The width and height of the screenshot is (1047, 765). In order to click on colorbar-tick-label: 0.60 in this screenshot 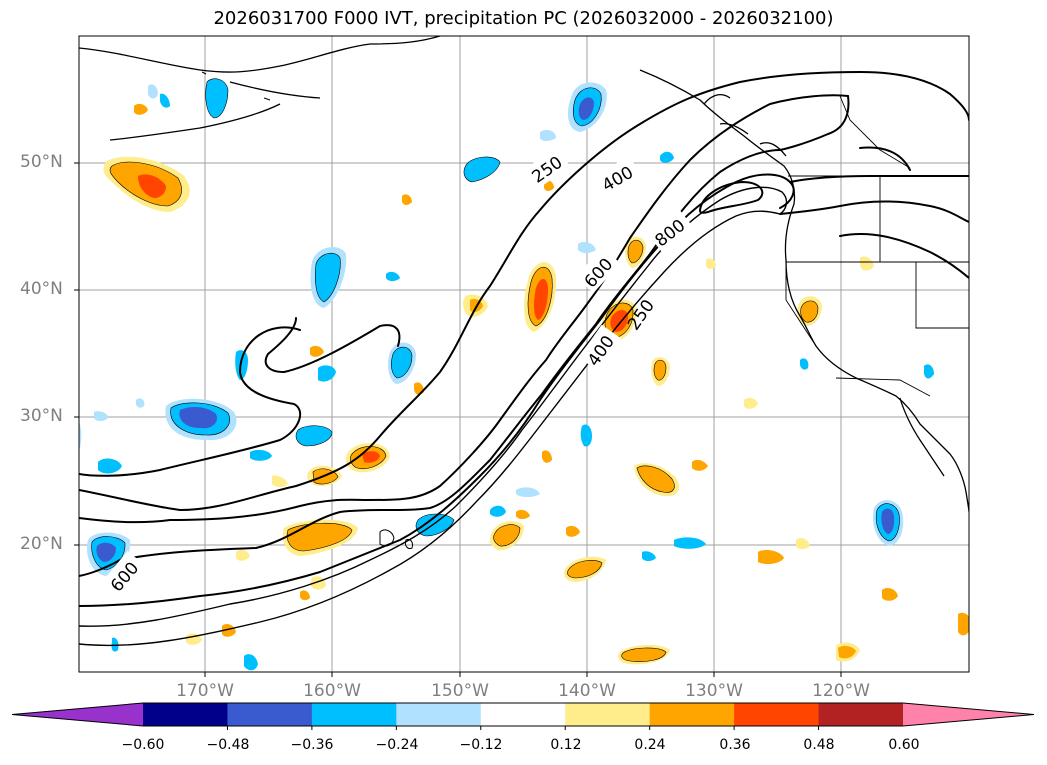, I will do `click(904, 745)`.